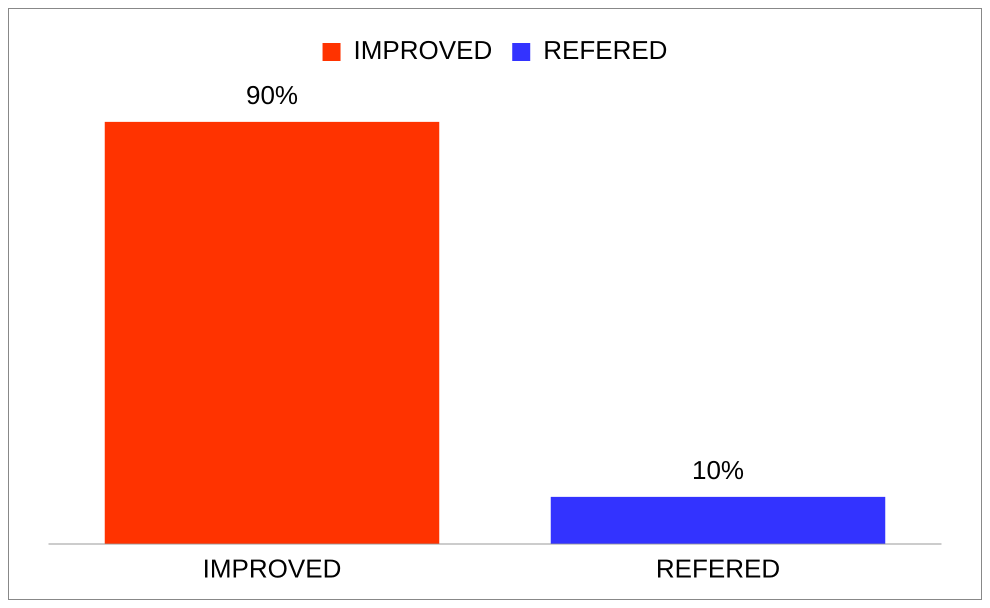 The image size is (990, 608). Describe the element at coordinates (272, 95) in the screenshot. I see `data-label: 90%` at that location.